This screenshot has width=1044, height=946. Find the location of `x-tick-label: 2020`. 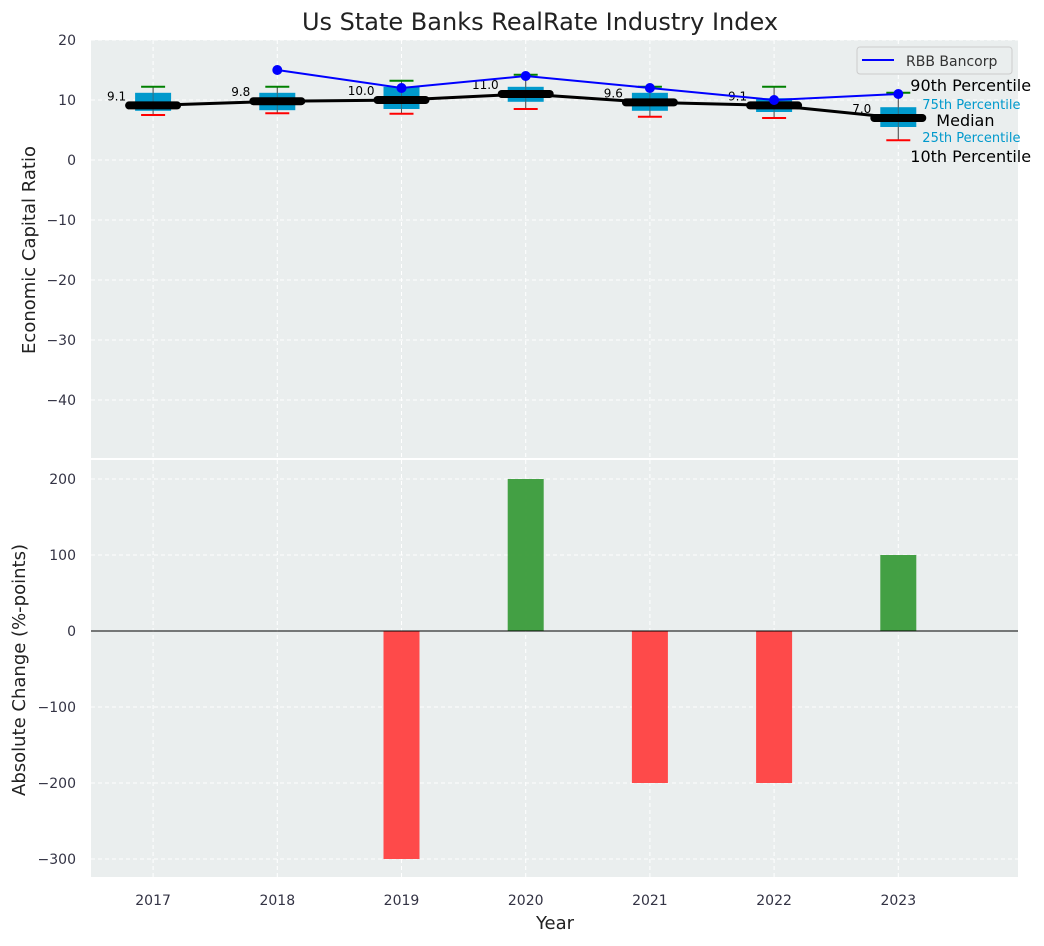

x-tick-label: 2020 is located at coordinates (526, 901).